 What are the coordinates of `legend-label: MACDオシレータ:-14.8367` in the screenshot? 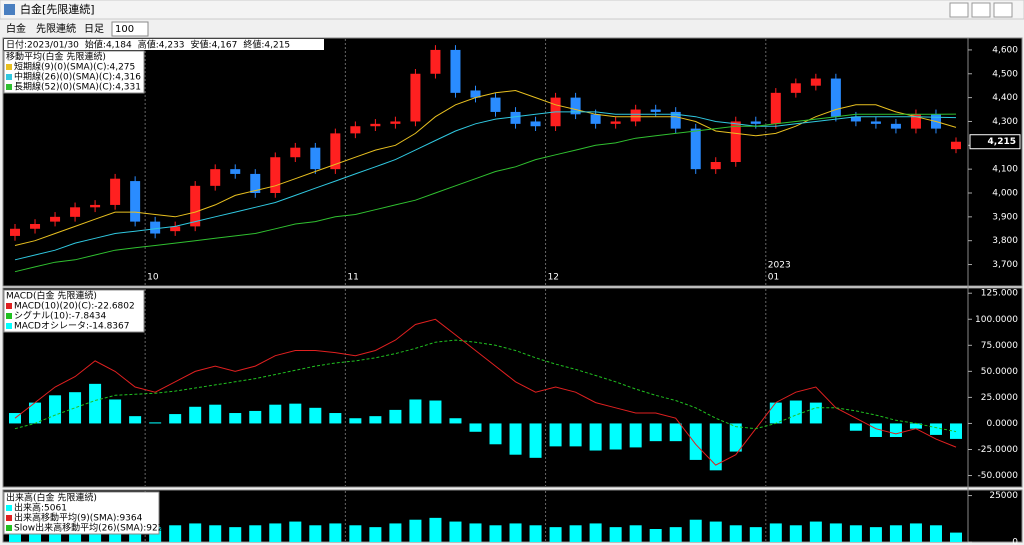 It's located at (71, 326).